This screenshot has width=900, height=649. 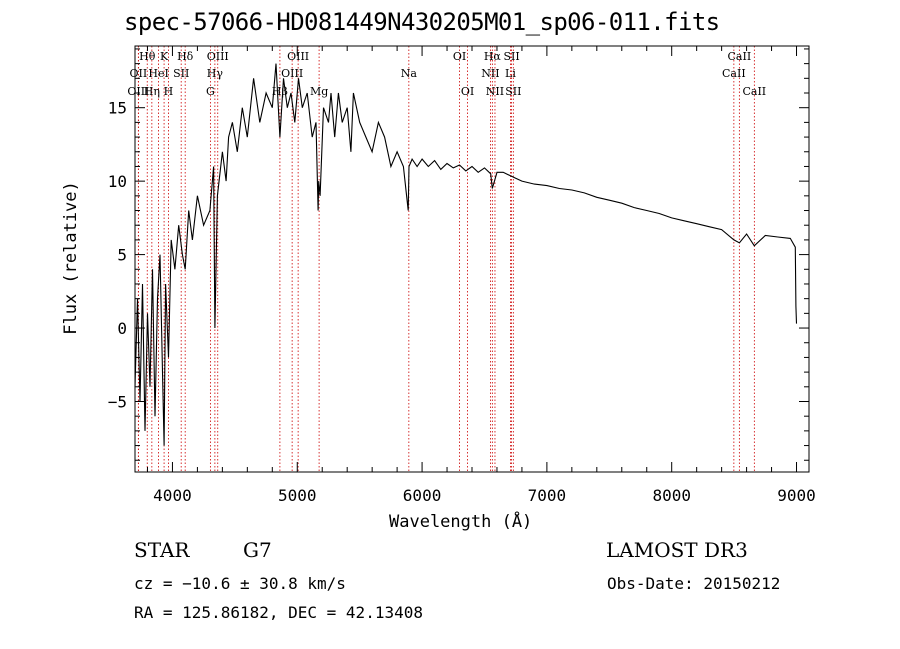 I want to click on y-tick-label: 0, so click(x=122, y=328).